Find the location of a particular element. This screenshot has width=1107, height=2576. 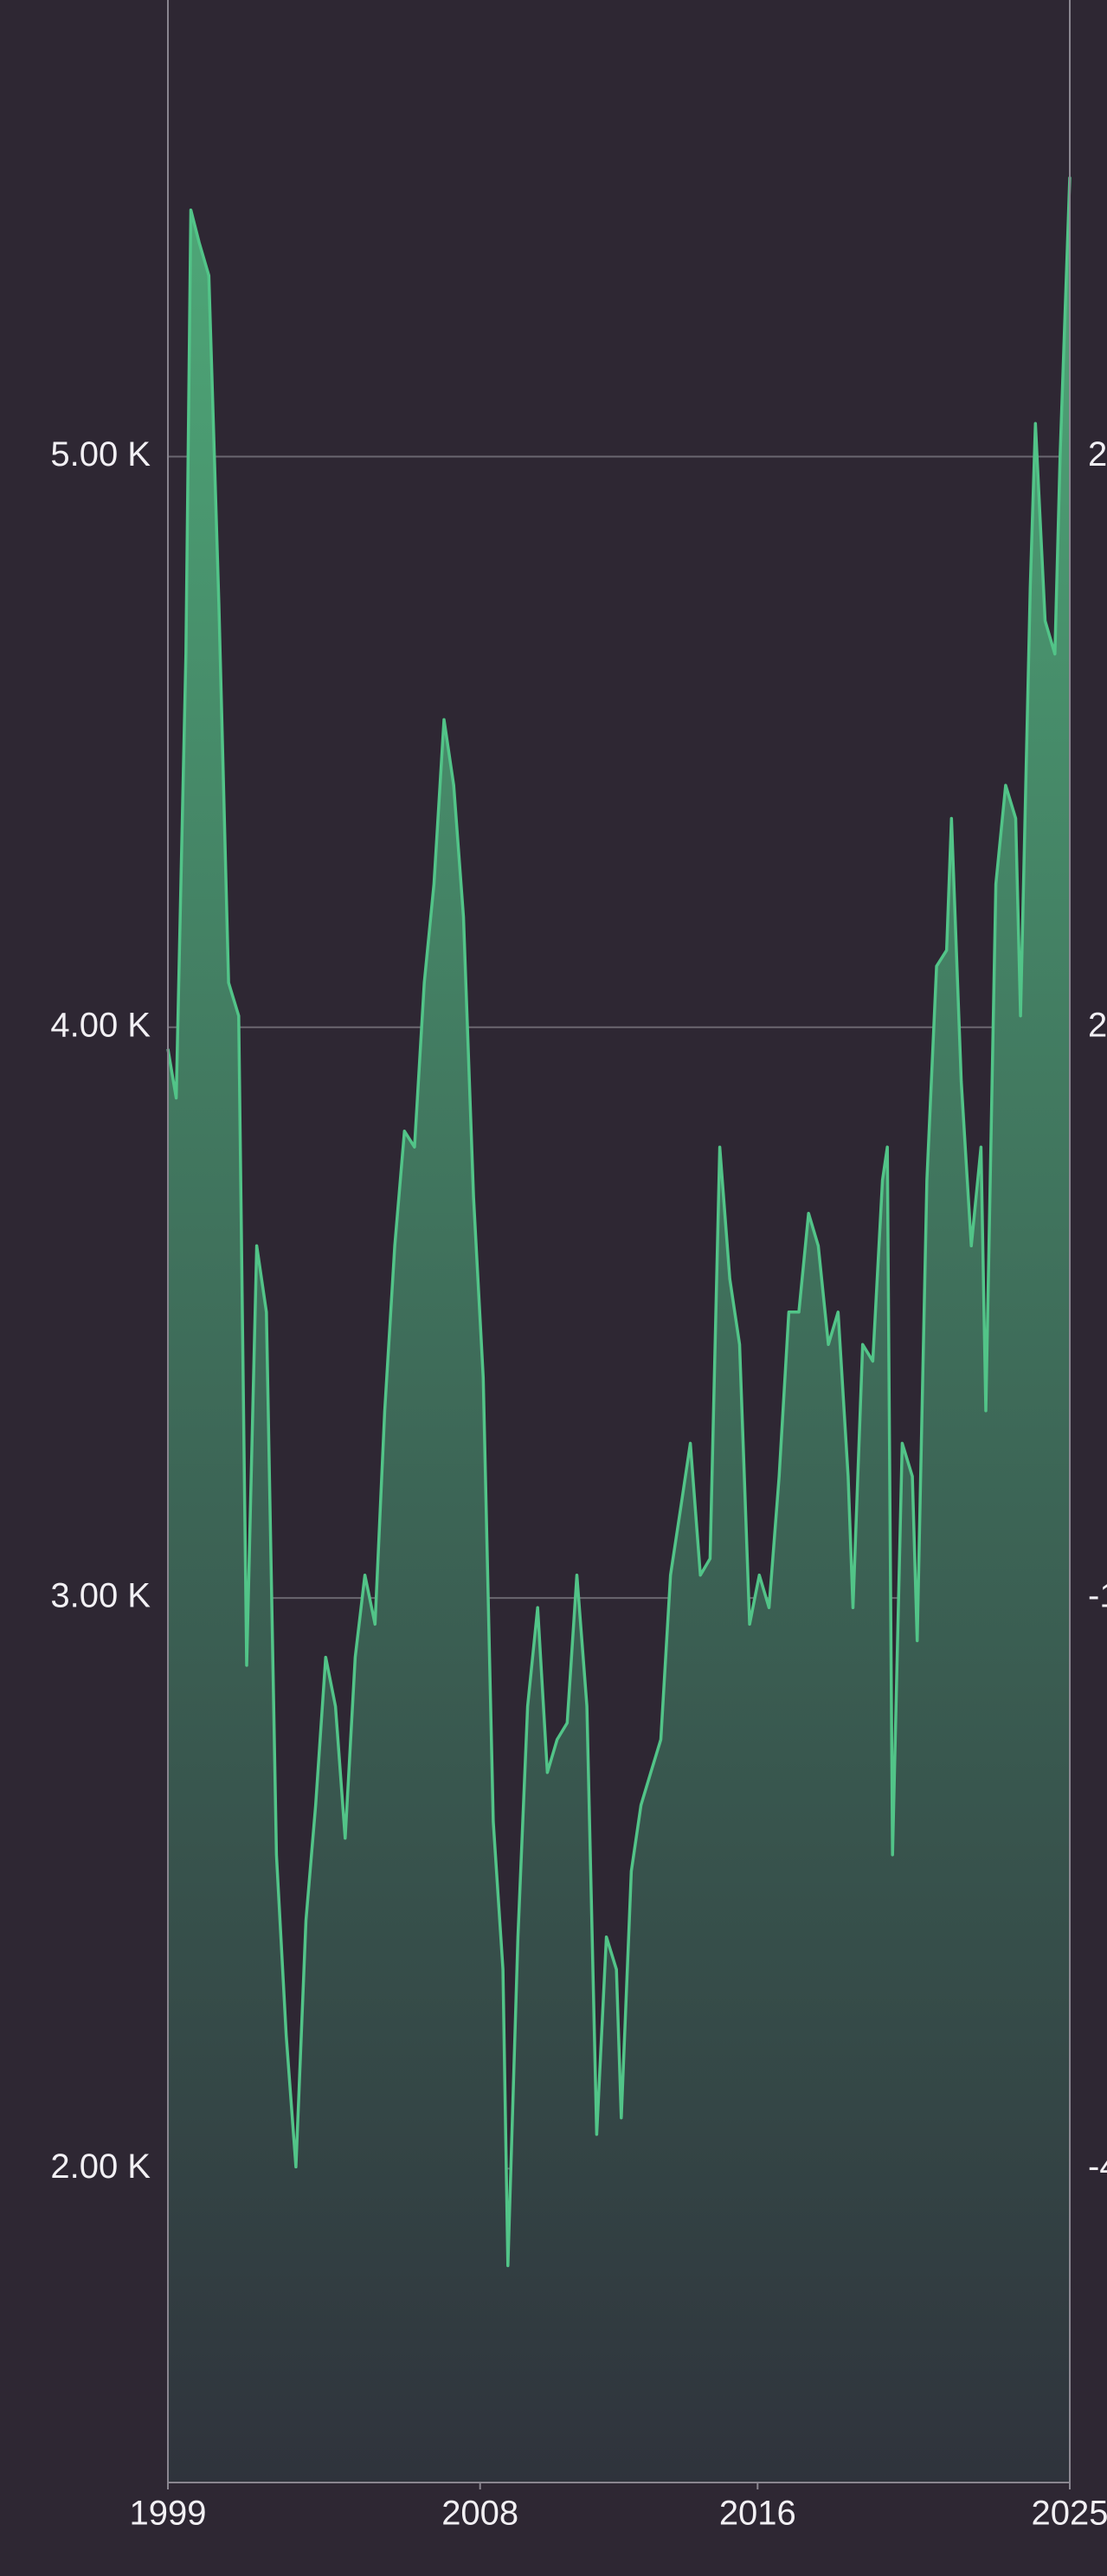

y-tick-label: 2.00 K is located at coordinates (100, 2167).